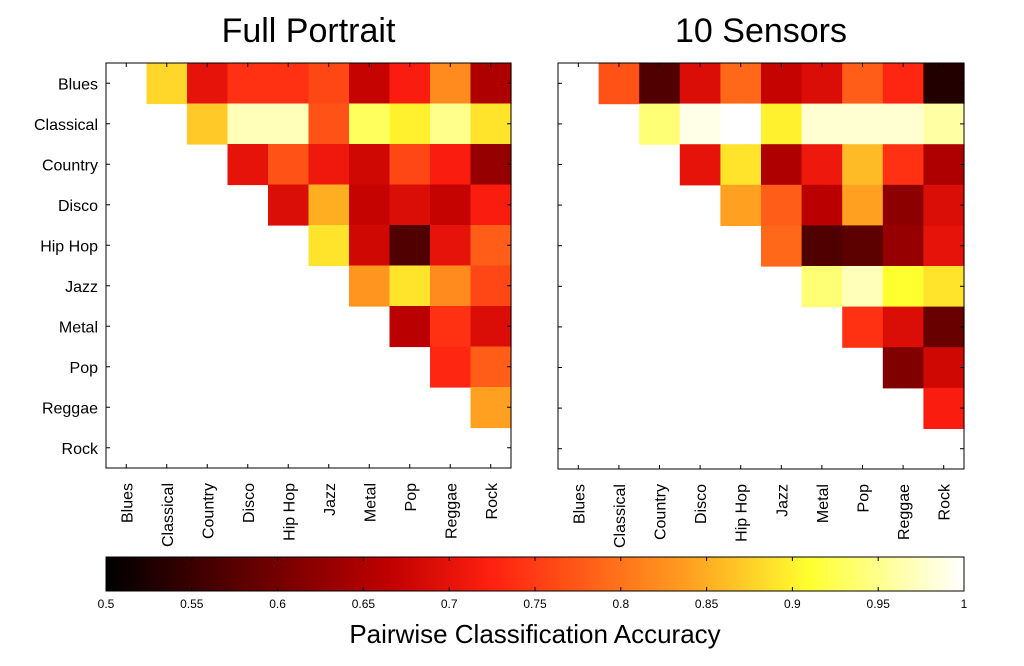  I want to click on row-label-rock: Rock, so click(80, 449).